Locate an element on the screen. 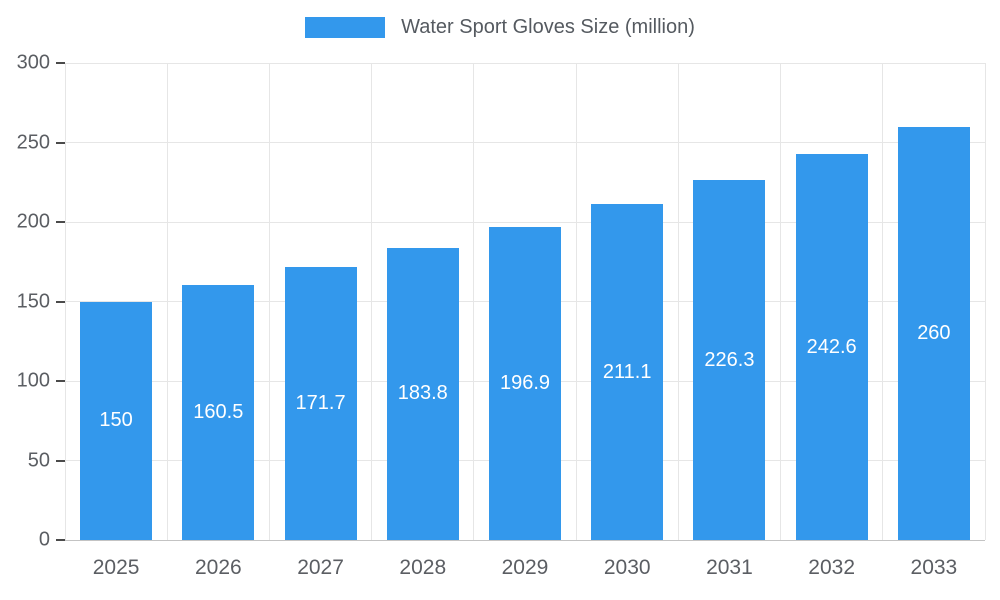  bar: 260 is located at coordinates (933, 333).